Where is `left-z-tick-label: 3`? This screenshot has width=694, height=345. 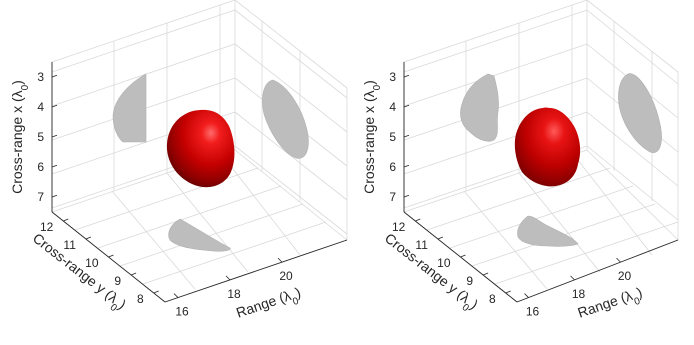 left-z-tick-label: 3 is located at coordinates (40, 77).